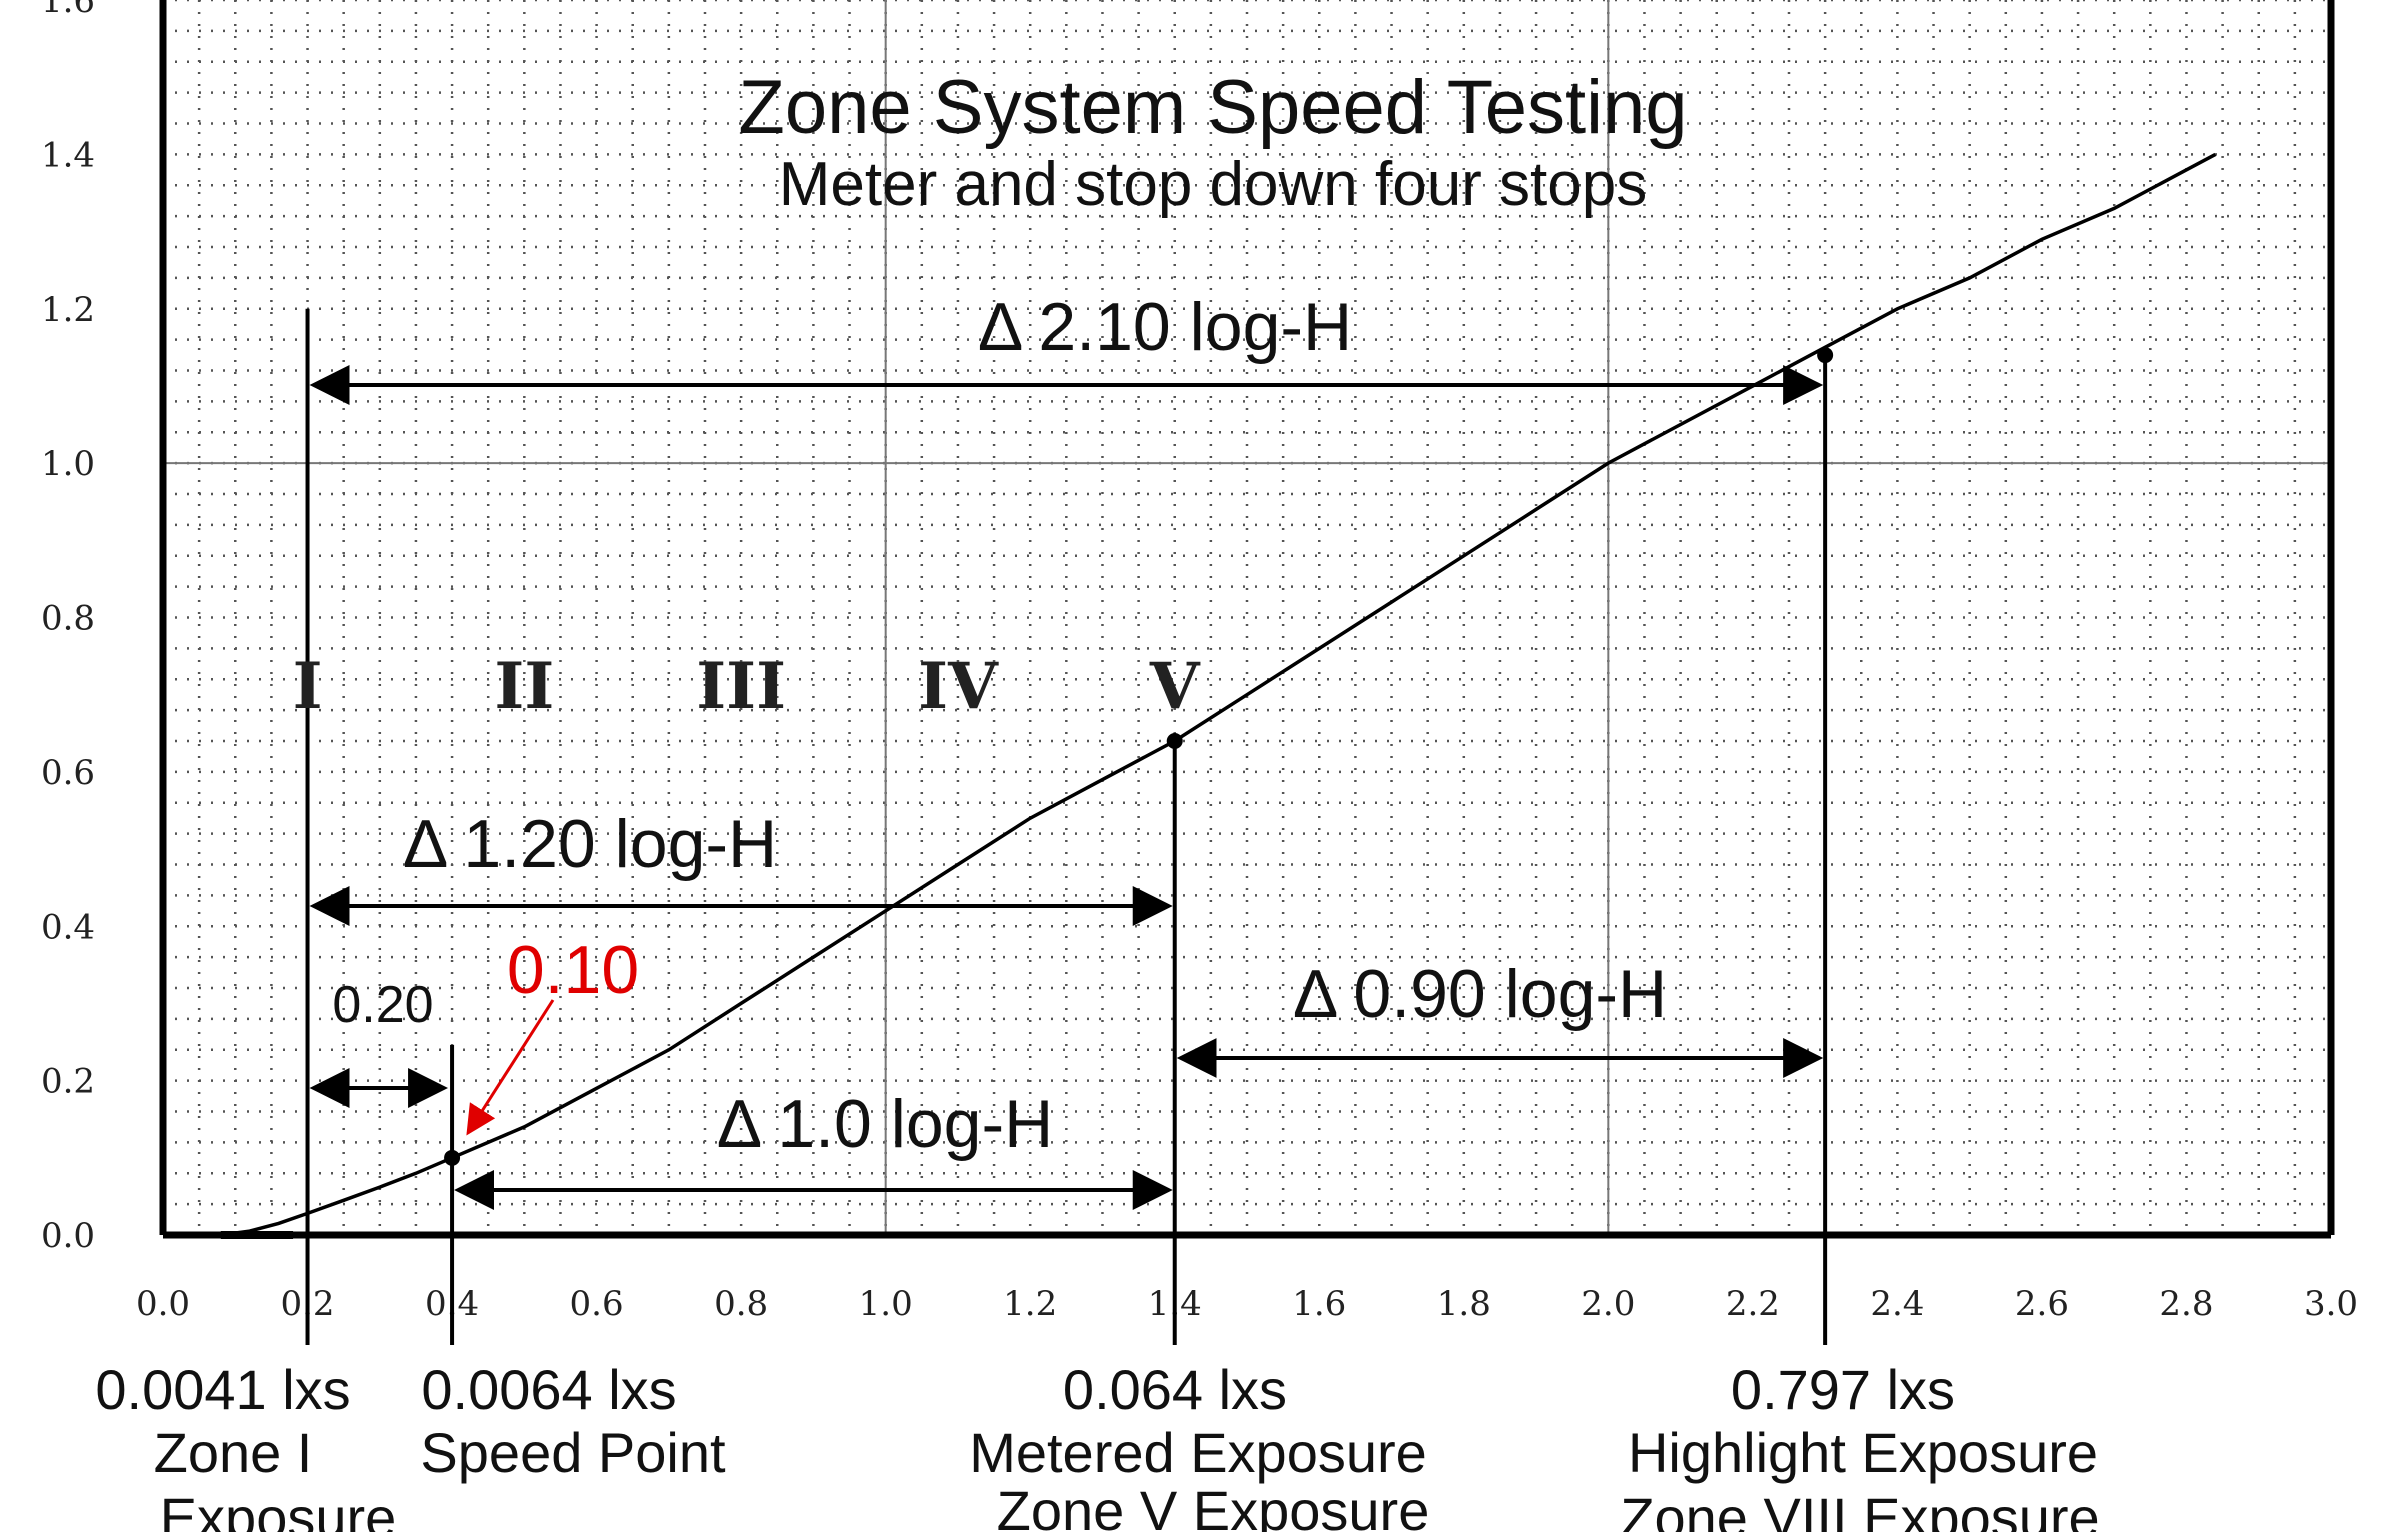 Image resolution: width=2399 pixels, height=1532 pixels. Describe the element at coordinates (308, 686) in the screenshot. I see `zone-label-i: I` at that location.